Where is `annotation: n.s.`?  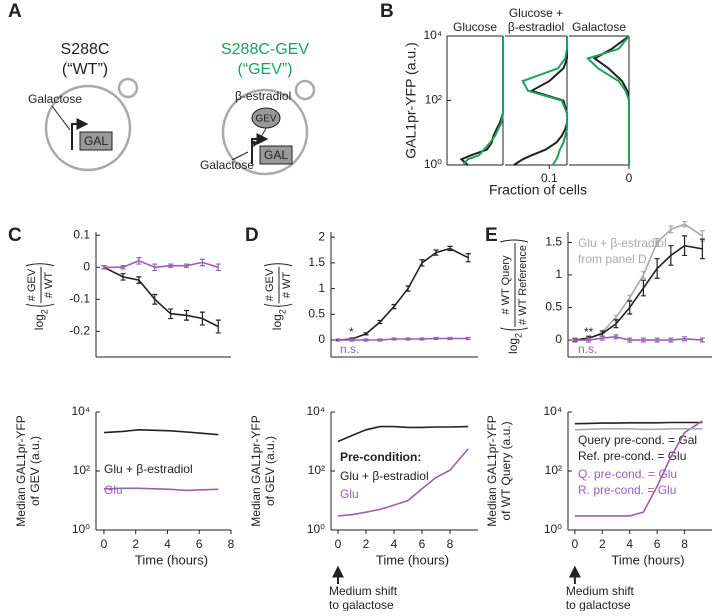
annotation: n.s. is located at coordinates (587, 349).